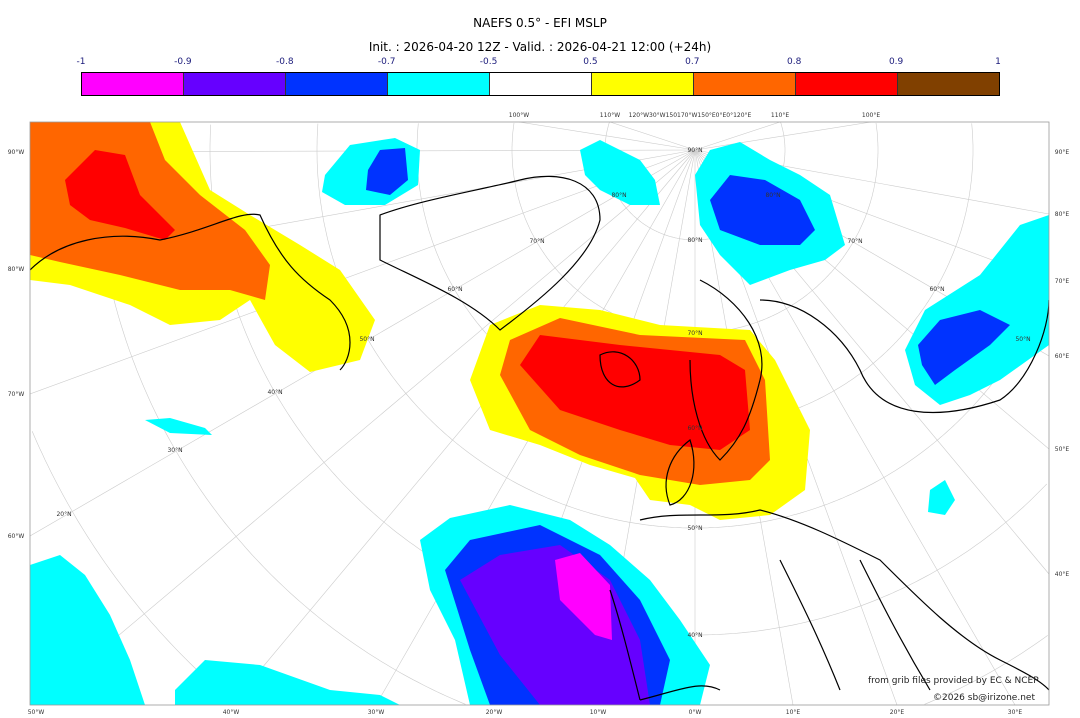 Image resolution: width=1080 pixels, height=718 pixels. I want to click on colorbar-tick: 0.9, so click(896, 62).